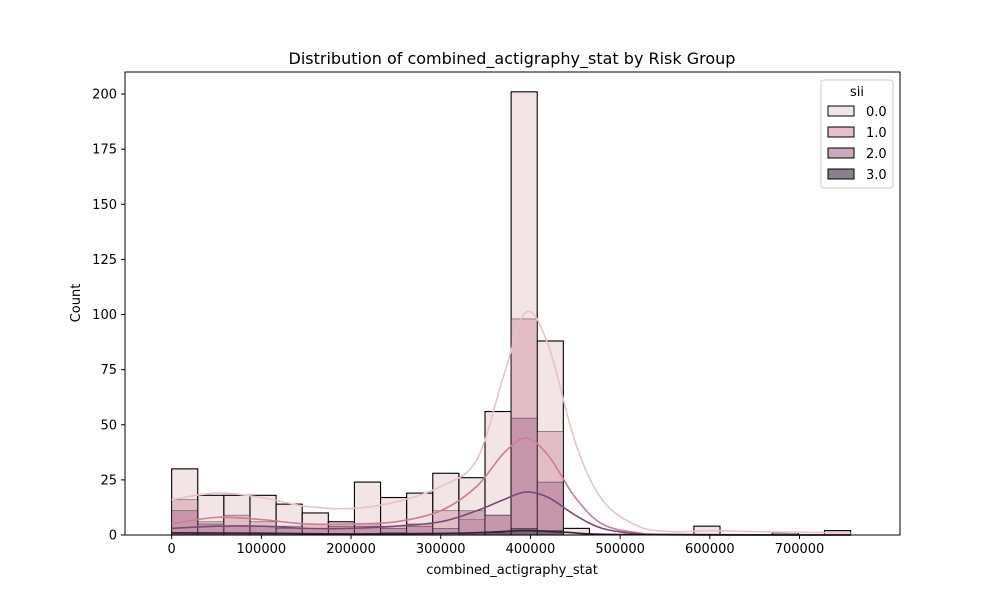 Image resolution: width=1000 pixels, height=600 pixels. I want to click on legend-label-sii-1.0: 1.0, so click(876, 133).